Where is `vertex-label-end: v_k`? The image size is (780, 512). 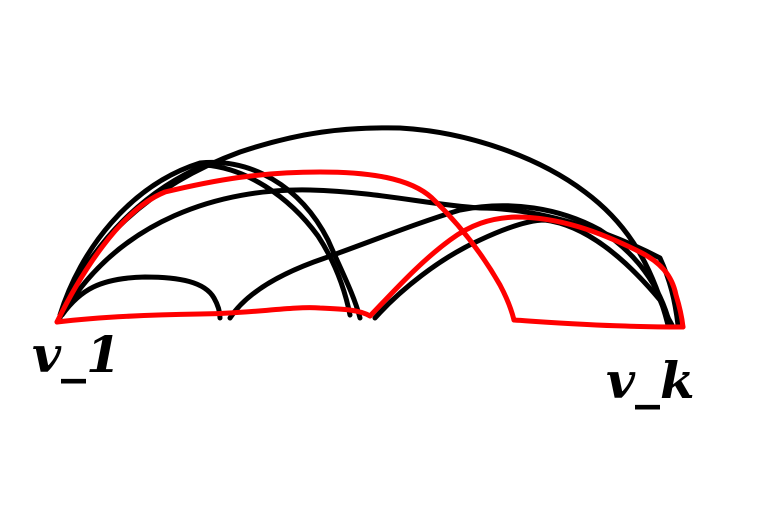
vertex-label-end: v_k is located at coordinates (650, 380).